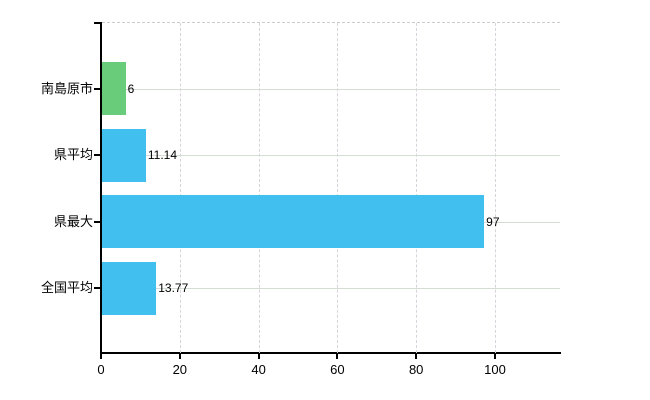  I want to click on x-tick-label: 0, so click(101, 369).